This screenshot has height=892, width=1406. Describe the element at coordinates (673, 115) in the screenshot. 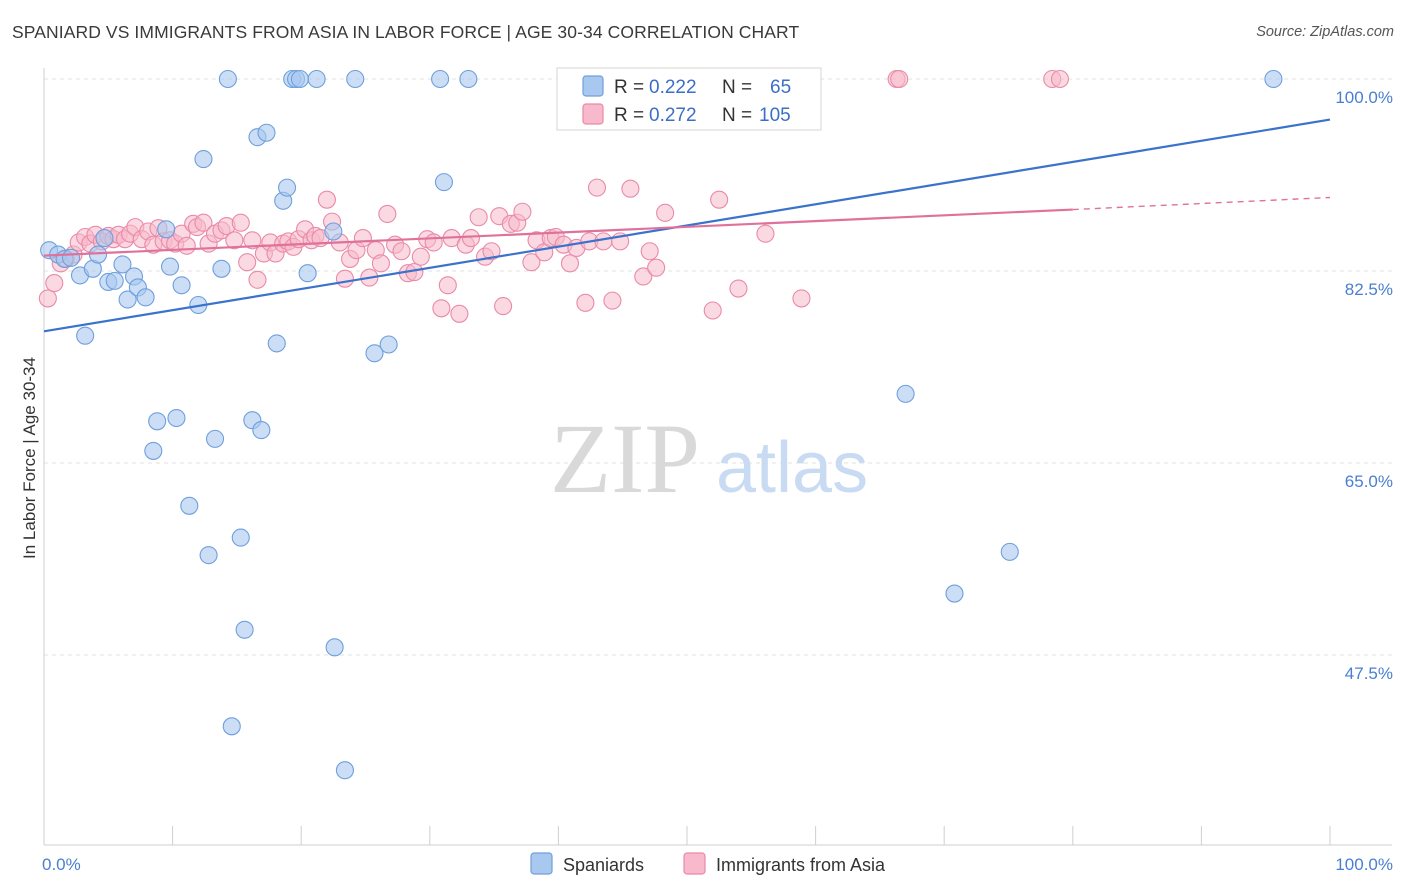

I see `legend-r-value-asia: 0.272` at that location.